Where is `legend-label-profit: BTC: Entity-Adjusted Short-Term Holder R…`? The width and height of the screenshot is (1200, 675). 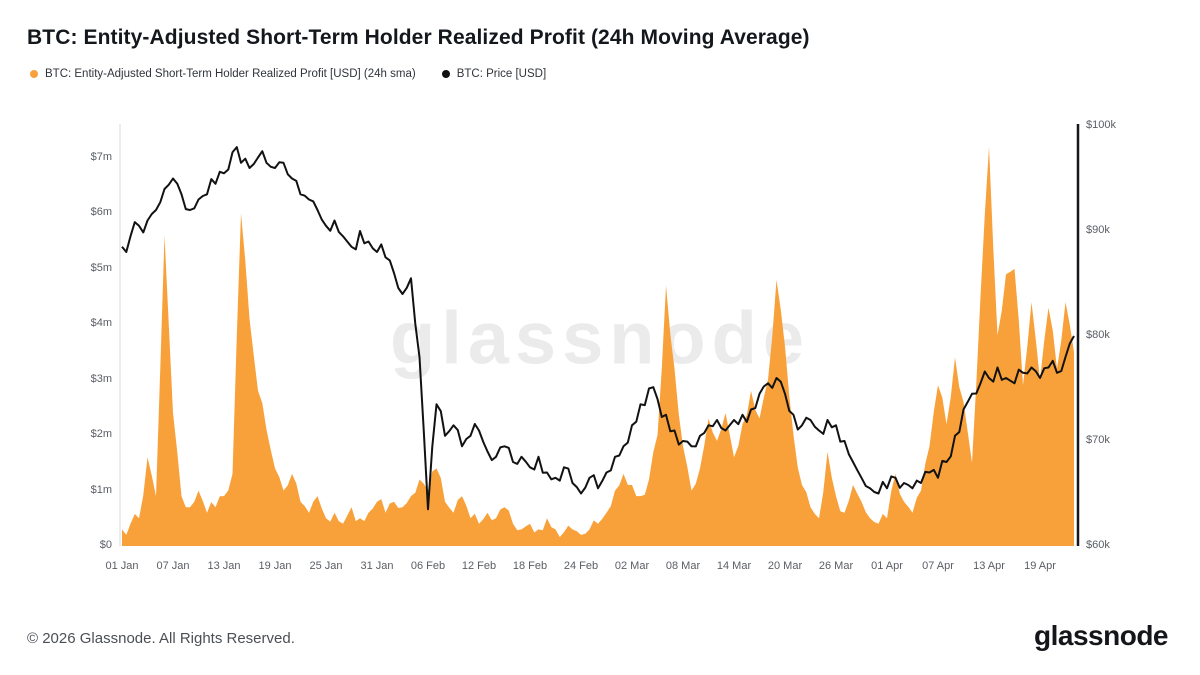
legend-label-profit: BTC: Entity-Adjusted Short-Term Holder R… is located at coordinates (230, 74).